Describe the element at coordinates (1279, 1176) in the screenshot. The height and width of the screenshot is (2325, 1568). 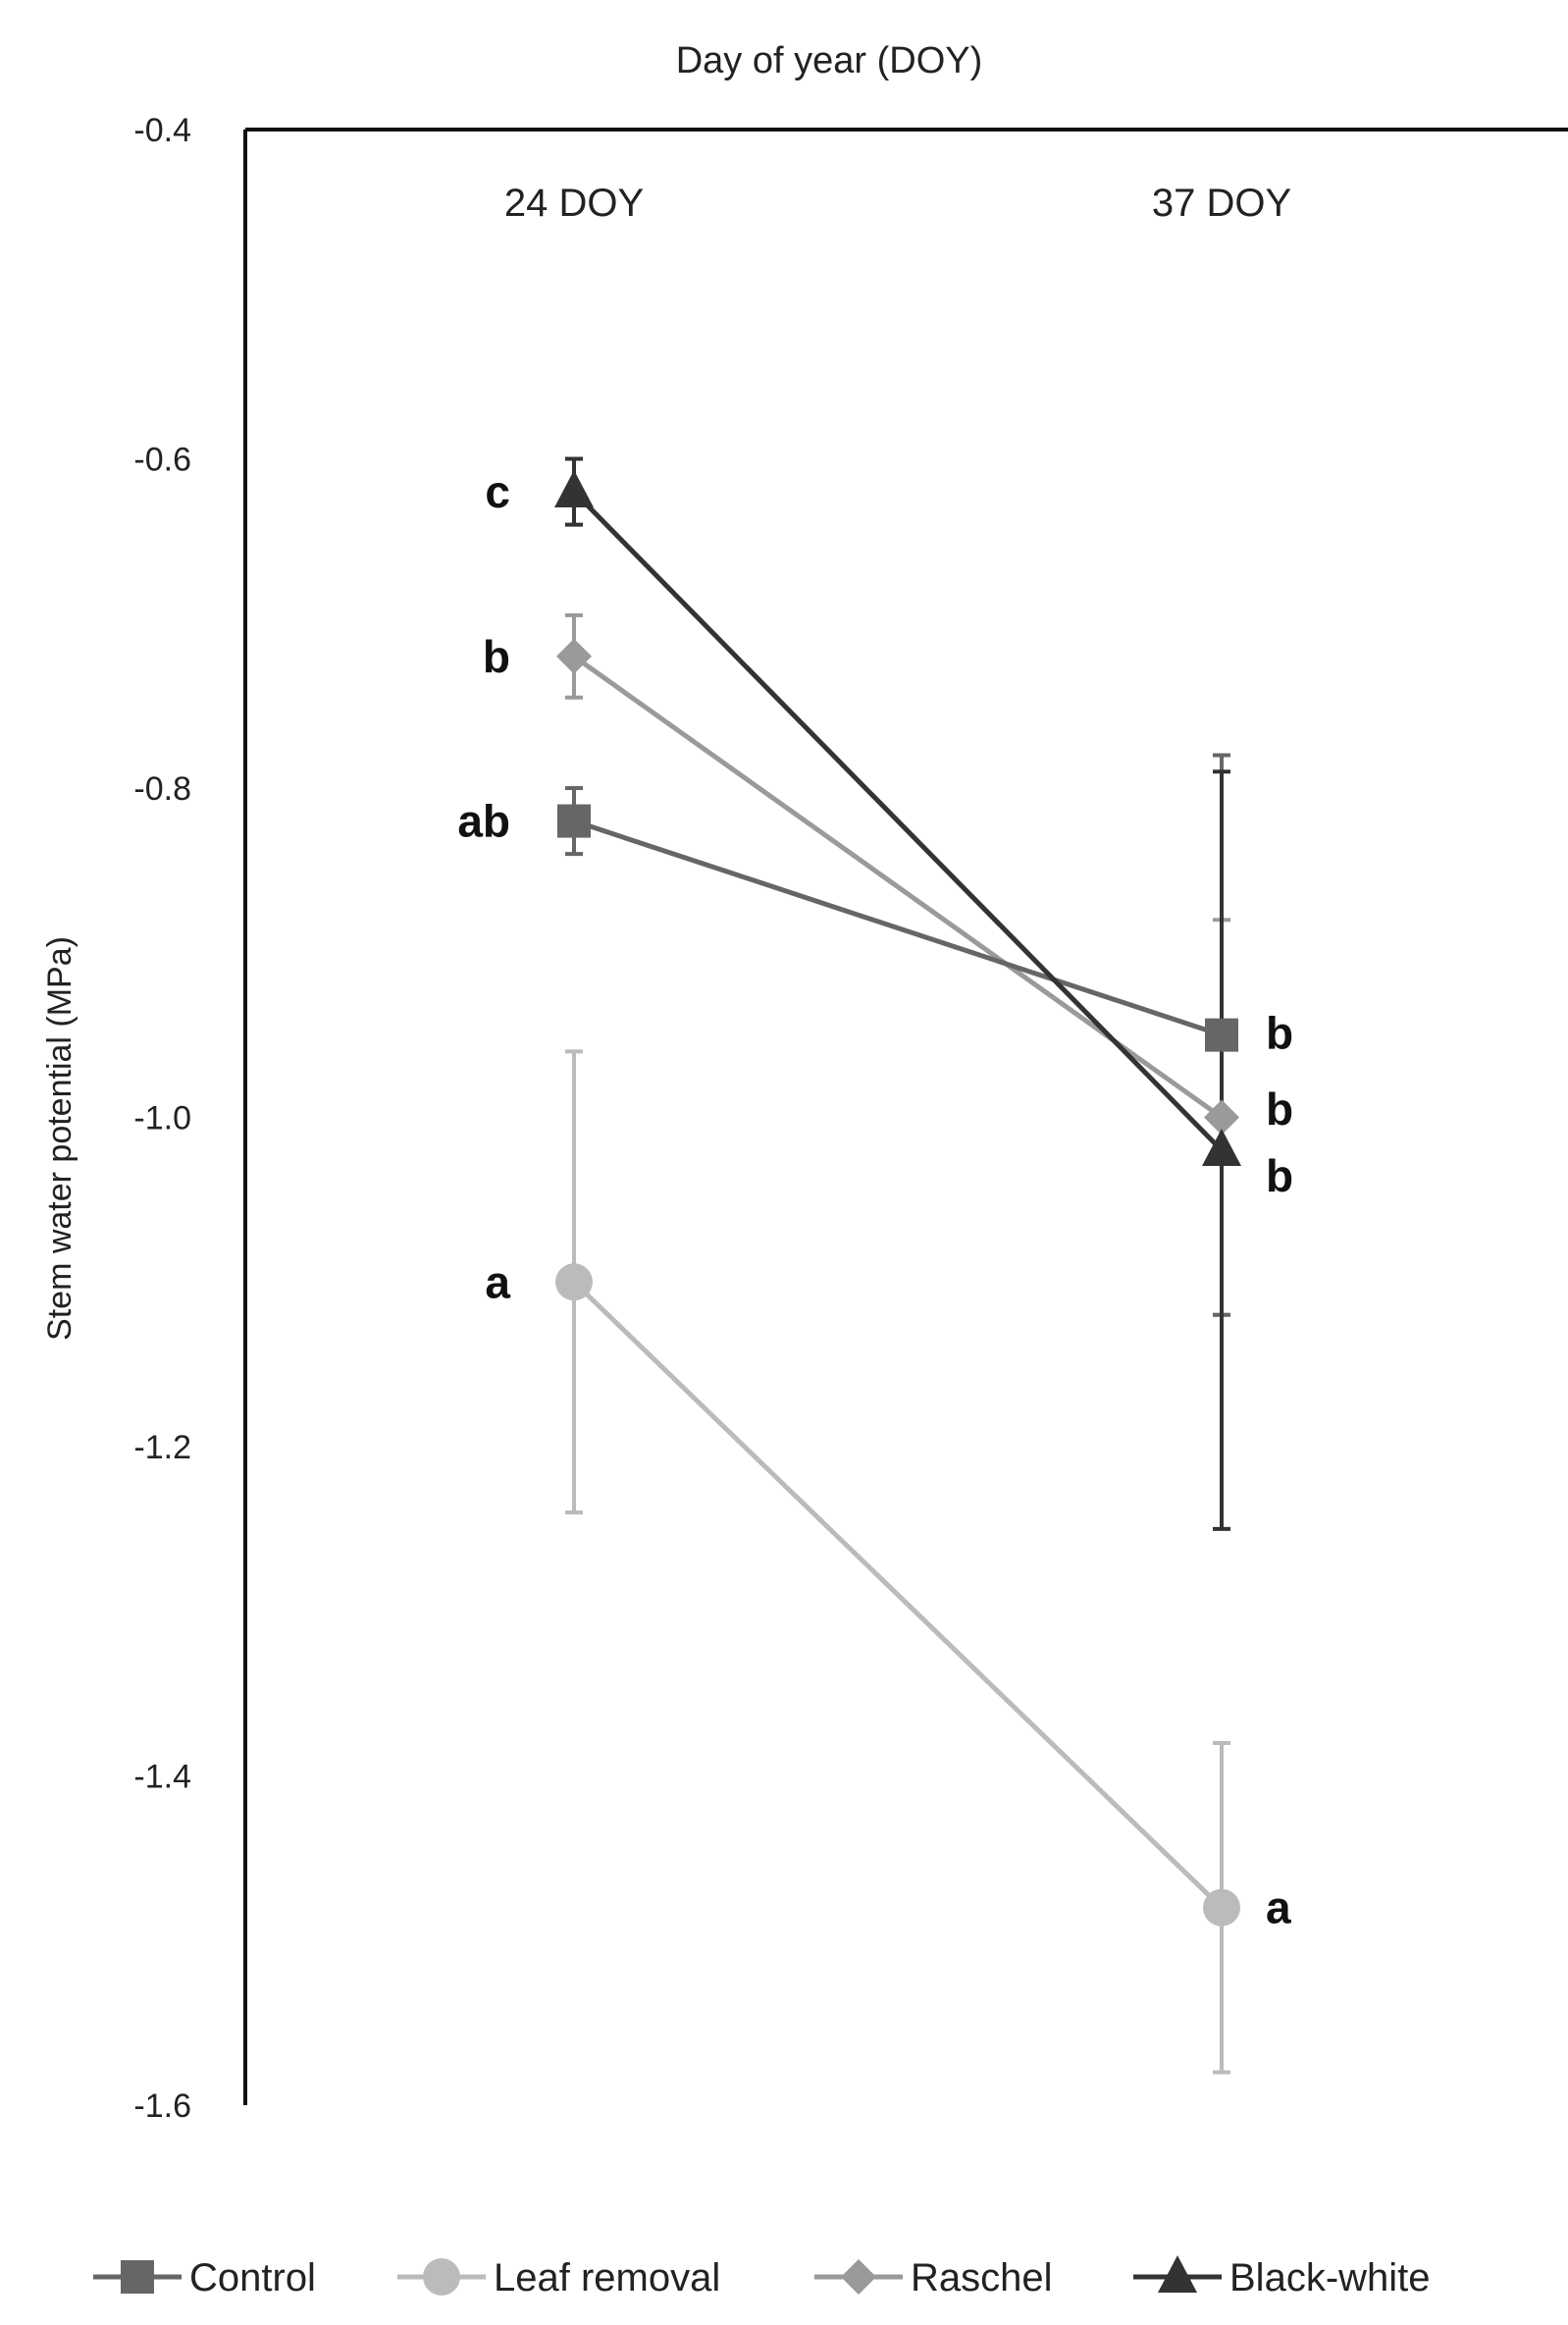
I see `black-white-sig-label: b` at that location.